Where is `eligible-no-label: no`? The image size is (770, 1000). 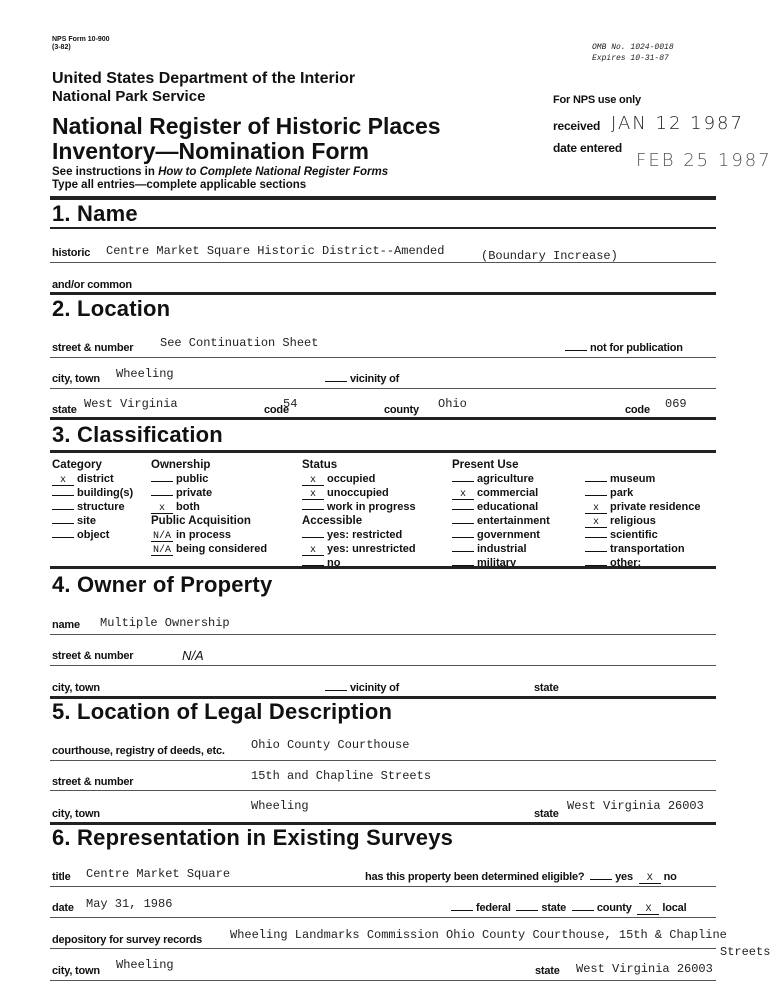 eligible-no-label: no is located at coordinates (670, 877).